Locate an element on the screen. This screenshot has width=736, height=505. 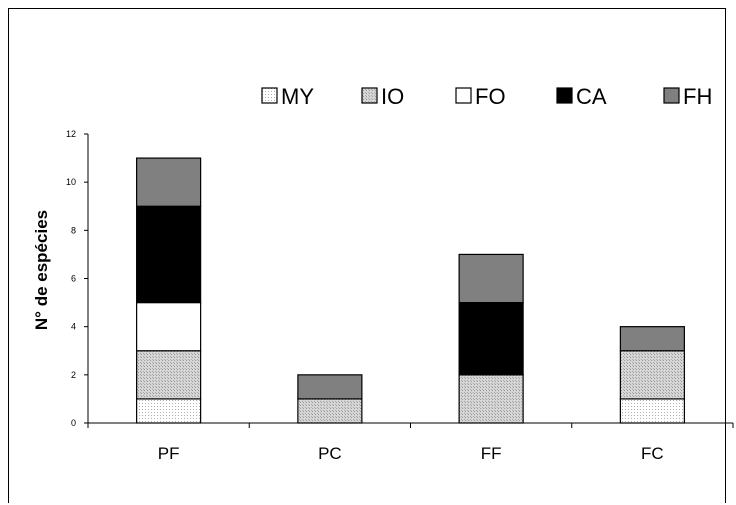
bar-segment-fh-ff is located at coordinates (491, 278).